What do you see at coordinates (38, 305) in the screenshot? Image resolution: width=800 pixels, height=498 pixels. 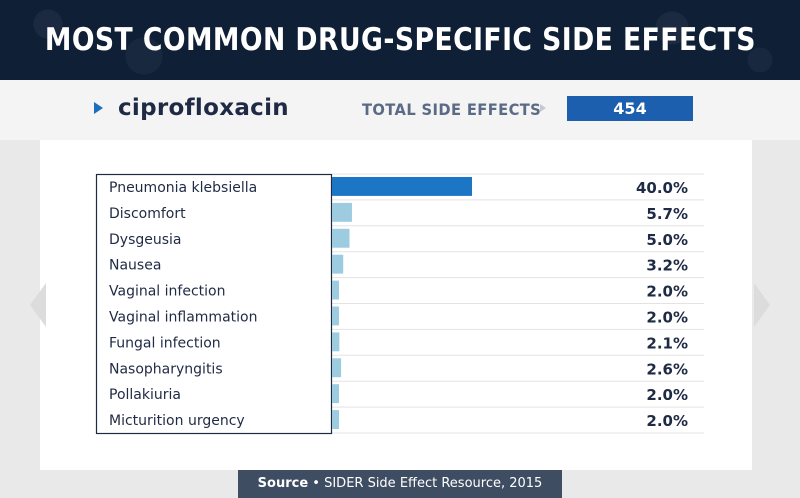 I see `chevron-left-icon` at bounding box center [38, 305].